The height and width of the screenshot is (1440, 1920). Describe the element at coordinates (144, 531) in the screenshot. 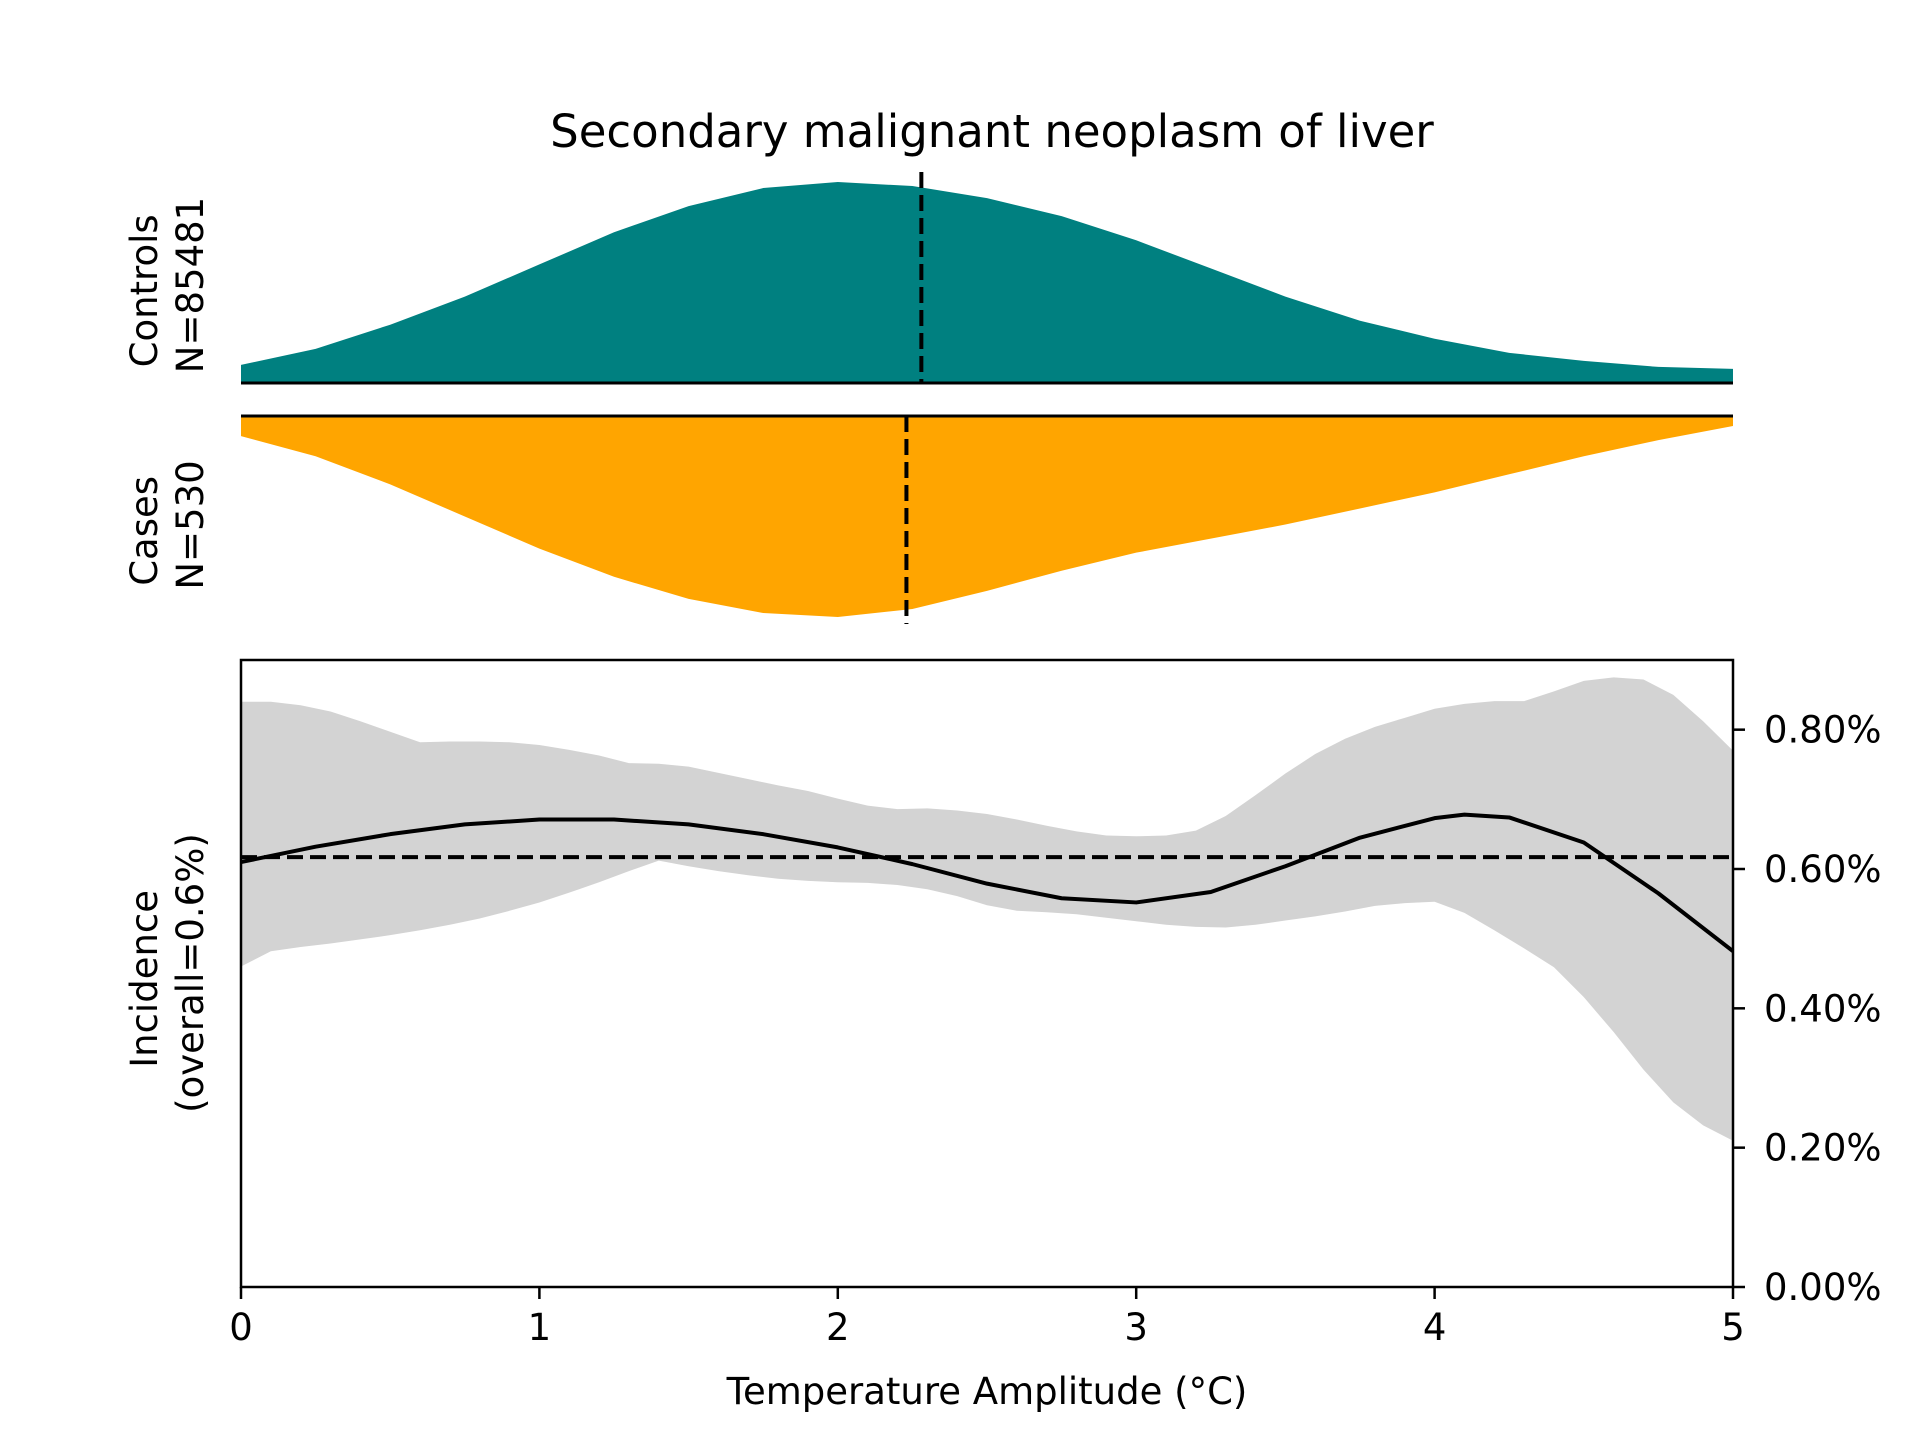

I see `cases-label-title: Cases` at that location.